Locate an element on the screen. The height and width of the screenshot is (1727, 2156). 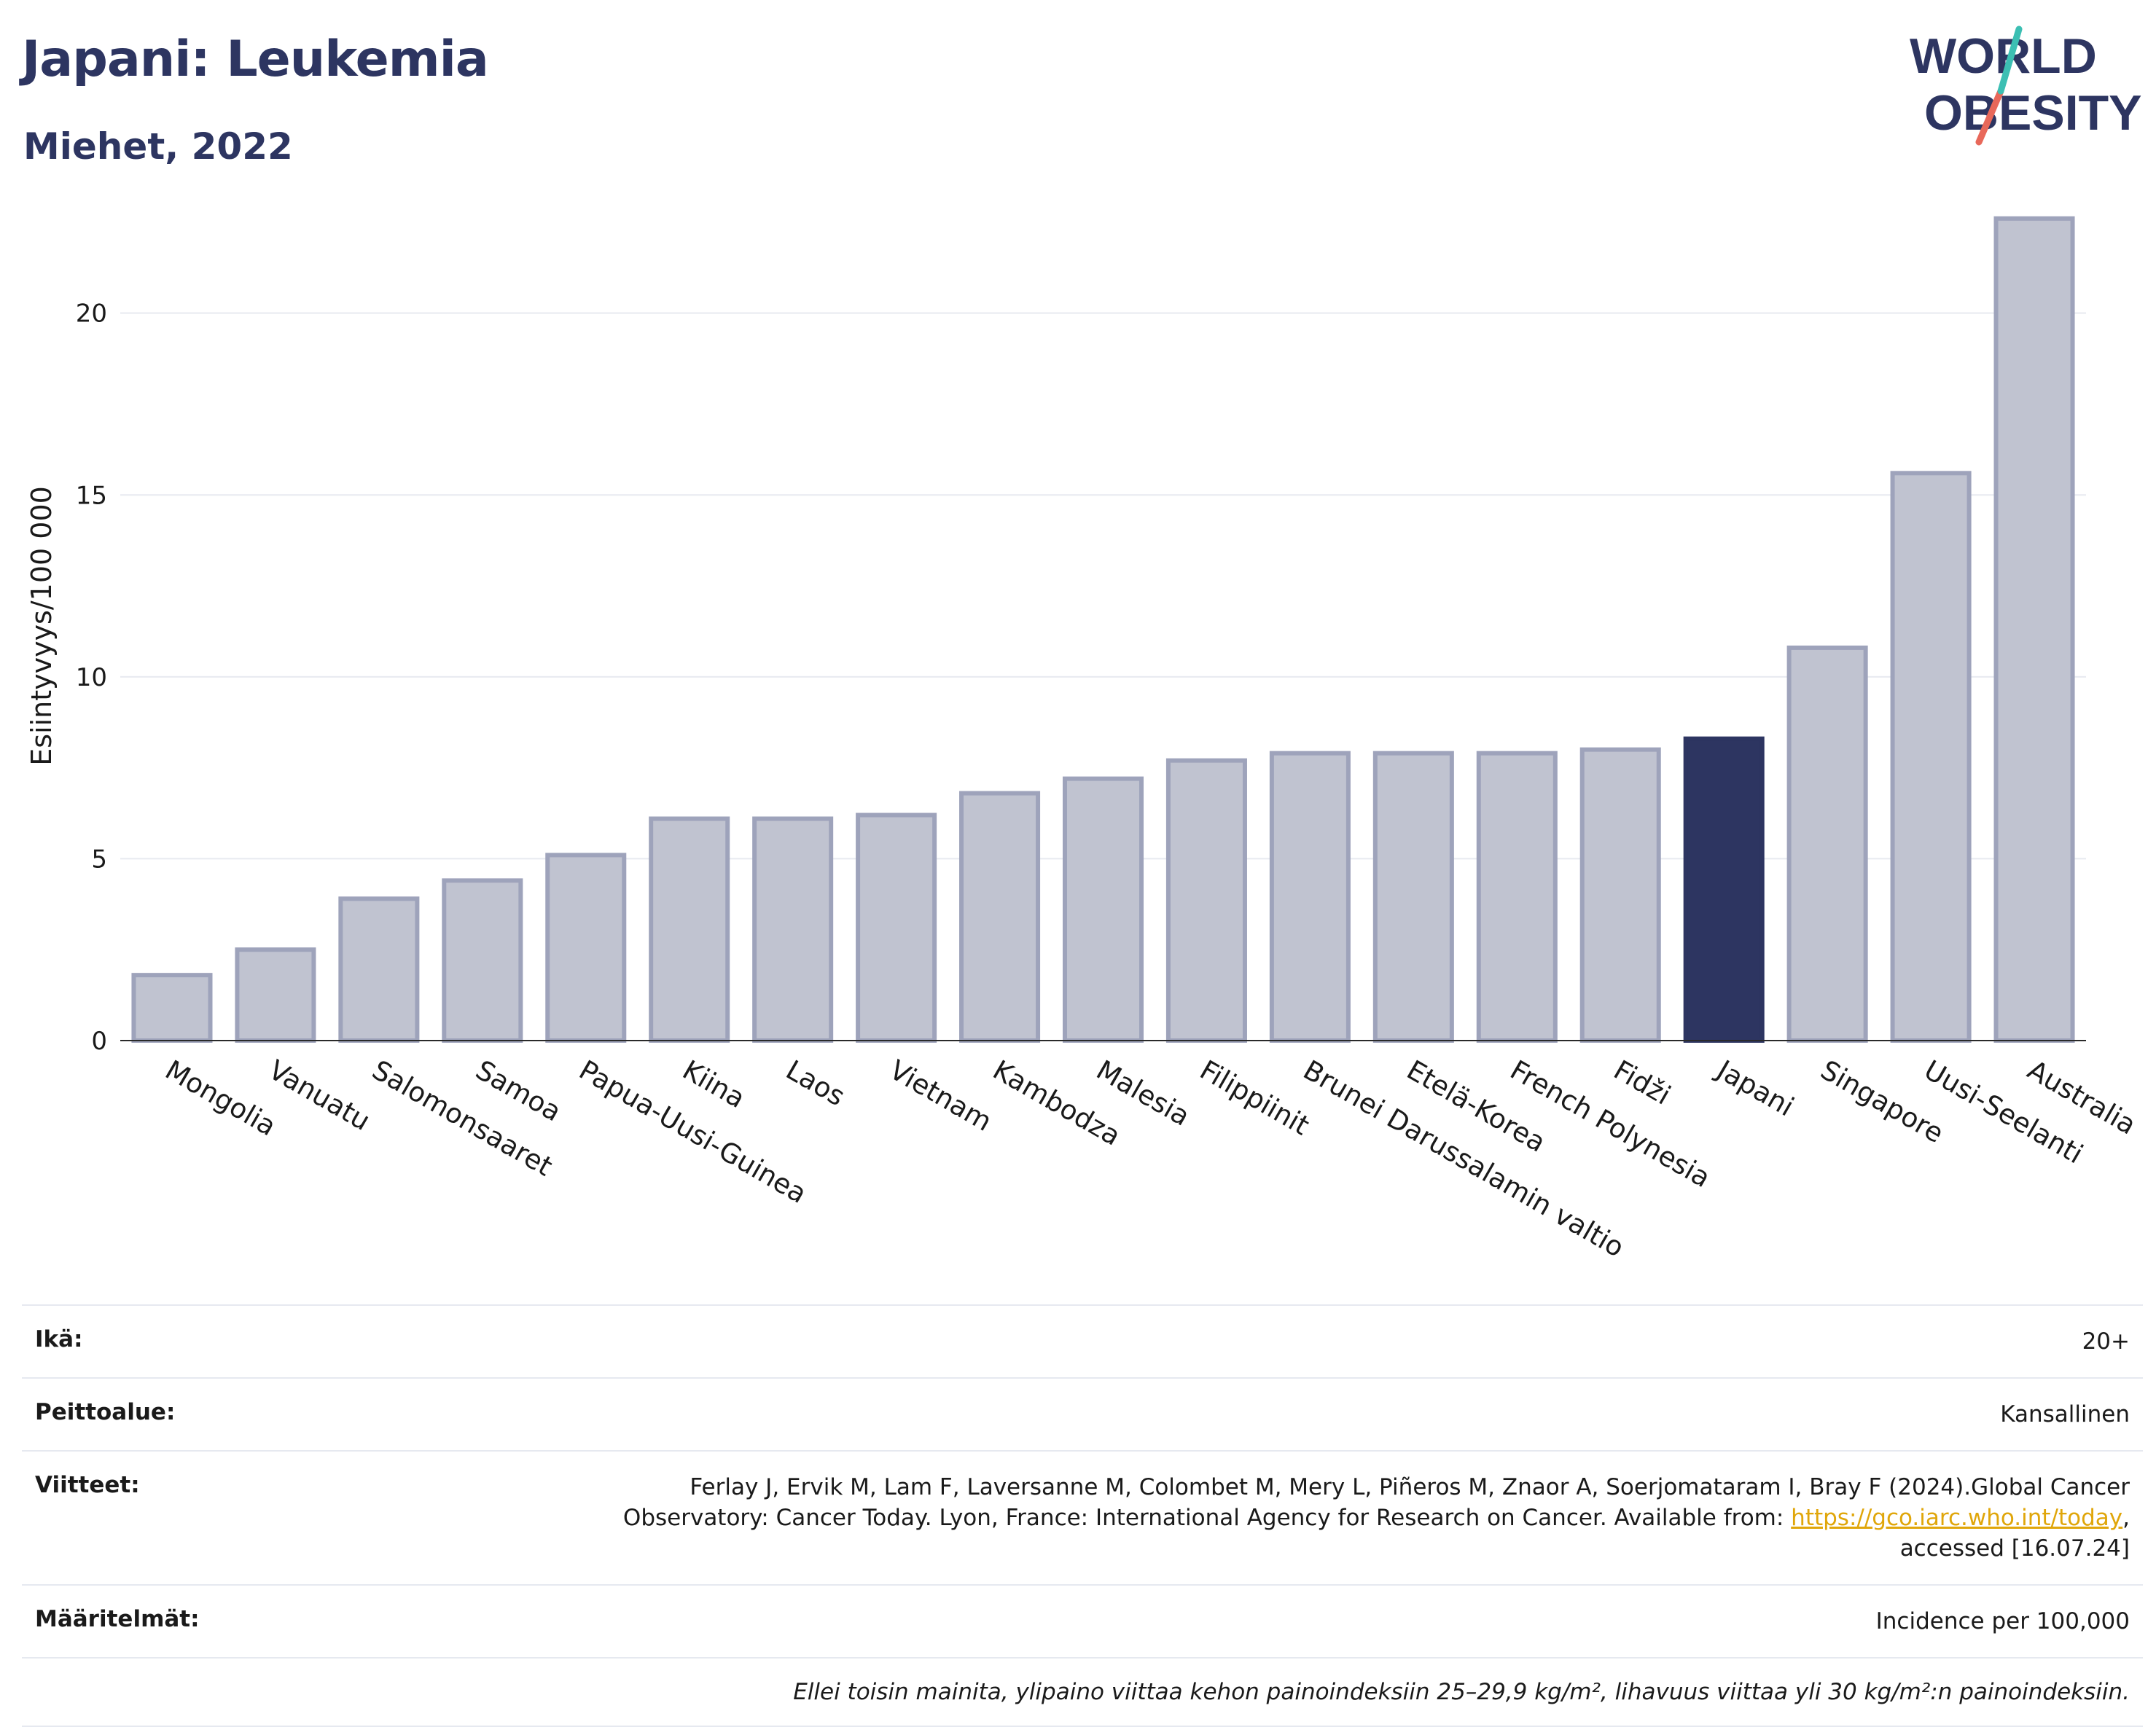
meta-row-coverage: Peittoalue: Kansallinen is located at coordinates (1083, 1413).